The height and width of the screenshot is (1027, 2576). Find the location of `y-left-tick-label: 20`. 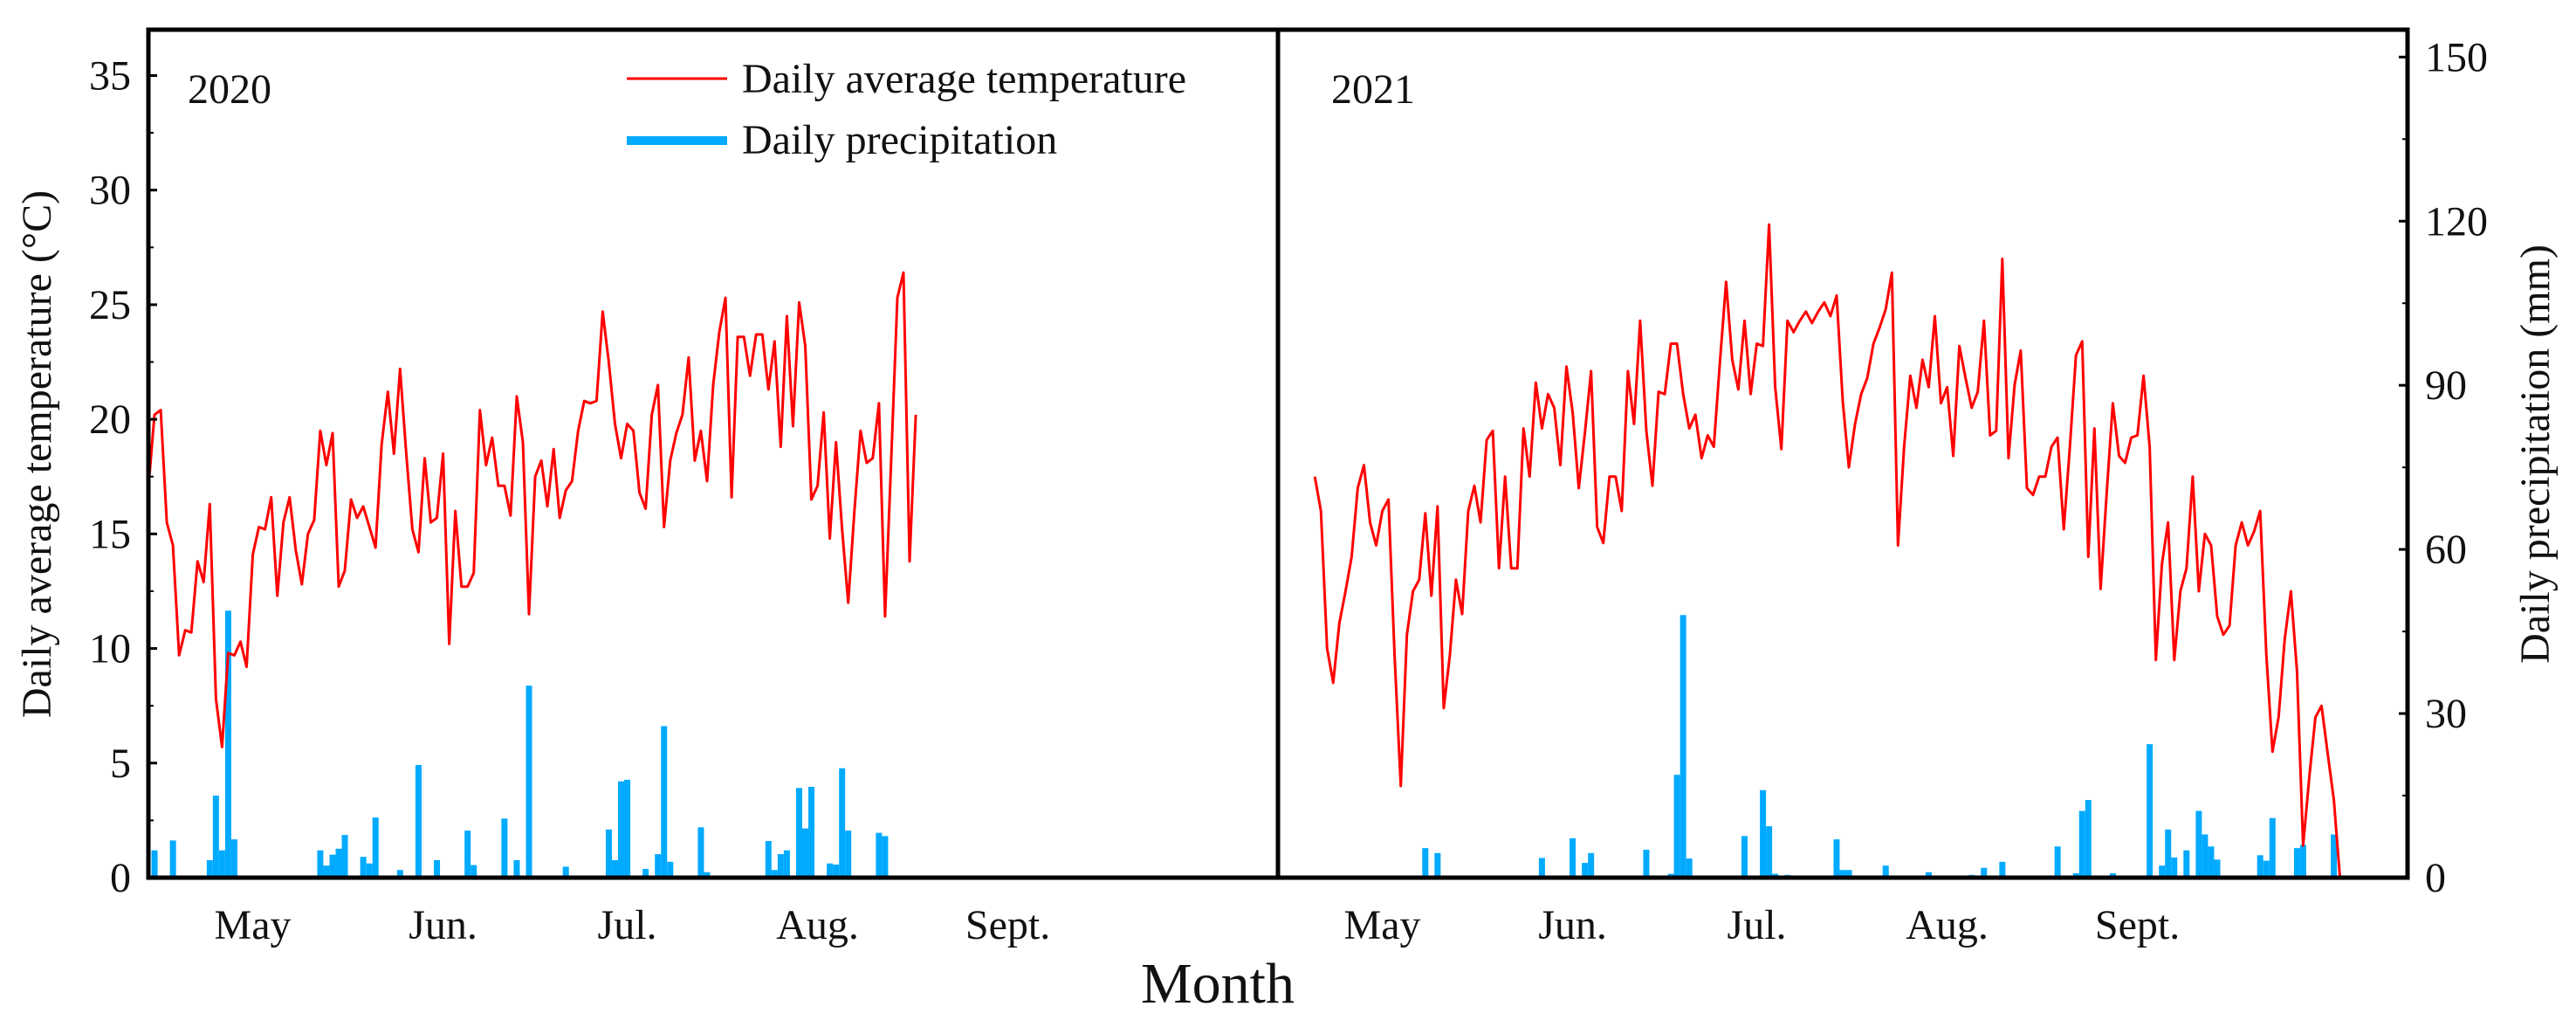

y-left-tick-label: 20 is located at coordinates (110, 419).